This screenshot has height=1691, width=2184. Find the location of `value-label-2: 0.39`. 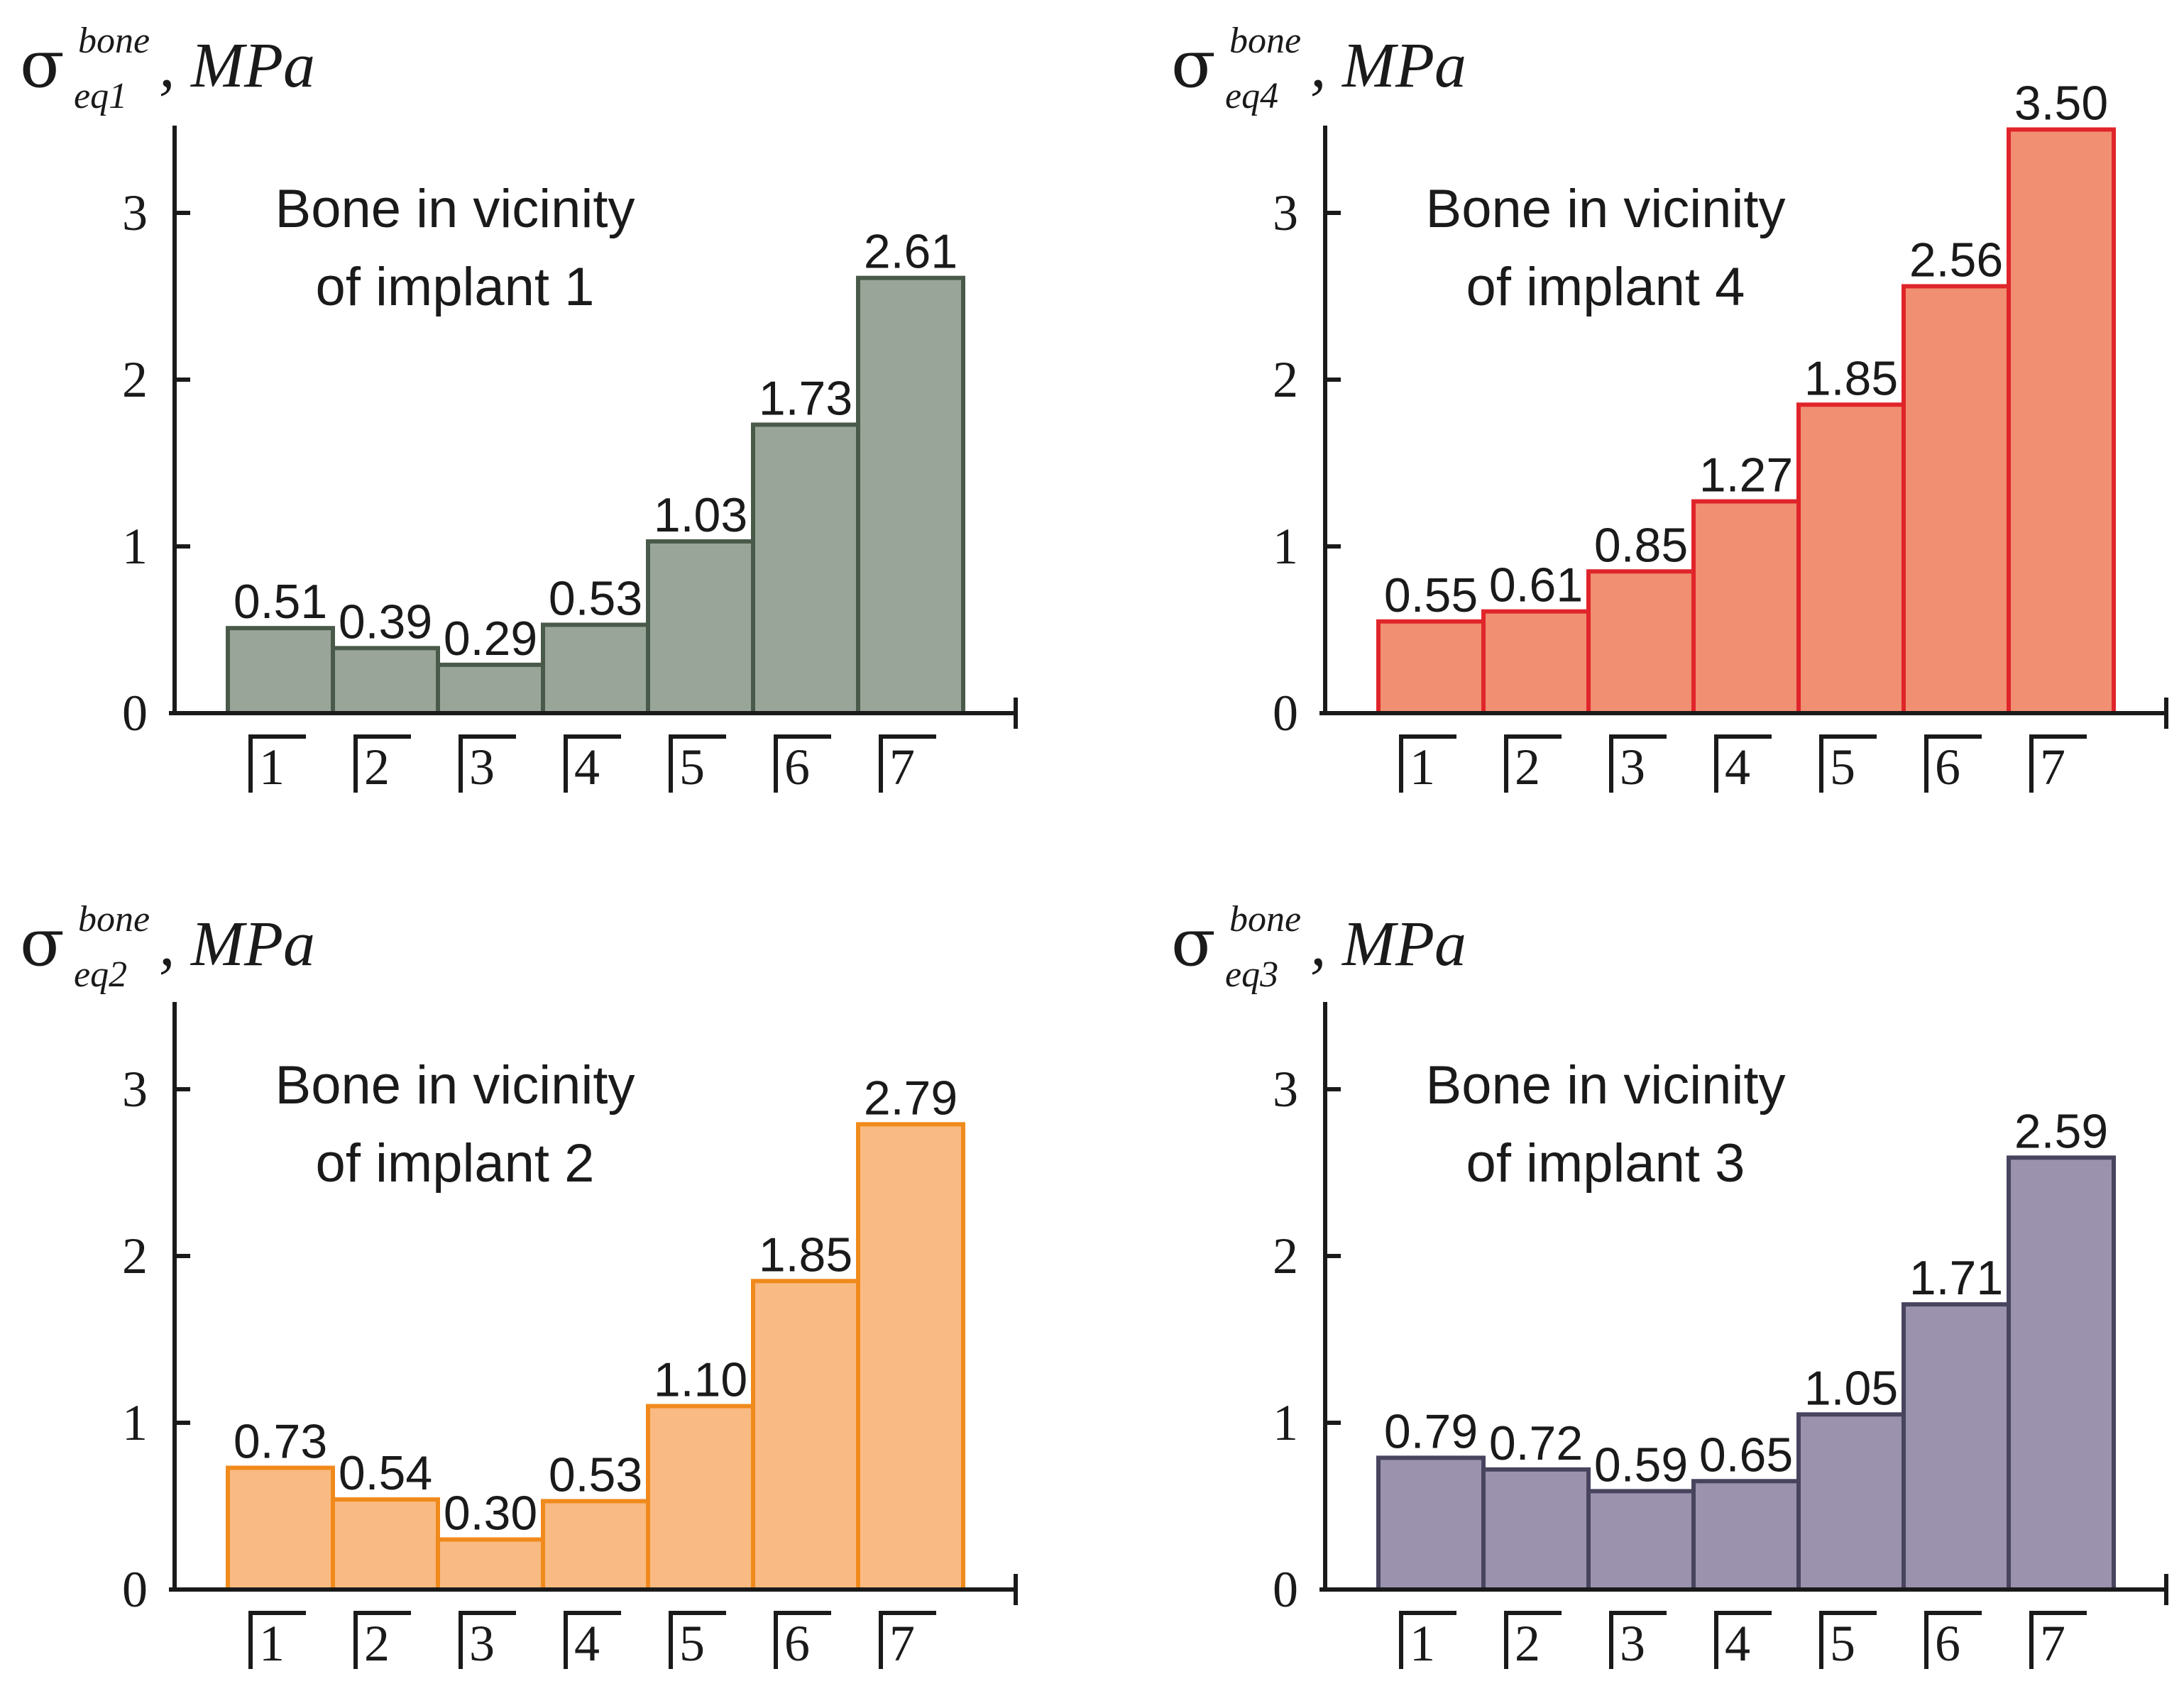

value-label-2: 0.39 is located at coordinates (386, 622).